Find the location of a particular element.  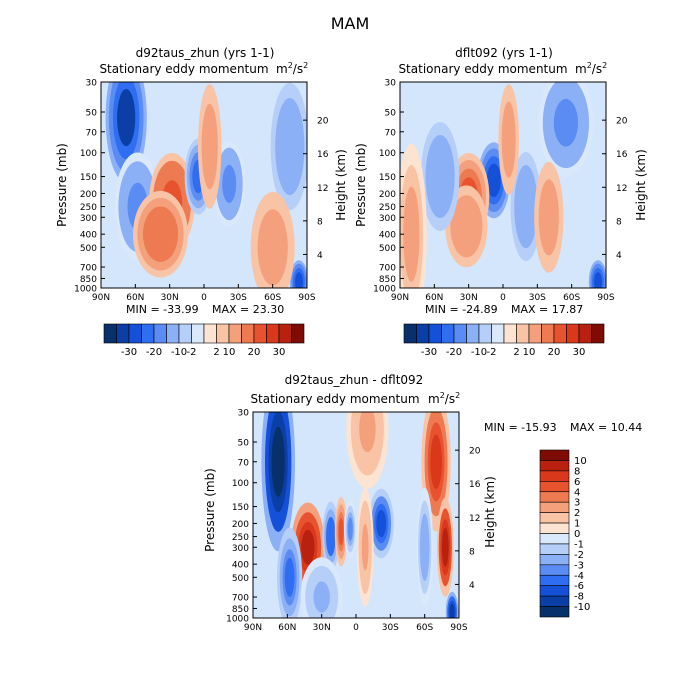

y-tick-label: 850 is located at coordinates (387, 280).